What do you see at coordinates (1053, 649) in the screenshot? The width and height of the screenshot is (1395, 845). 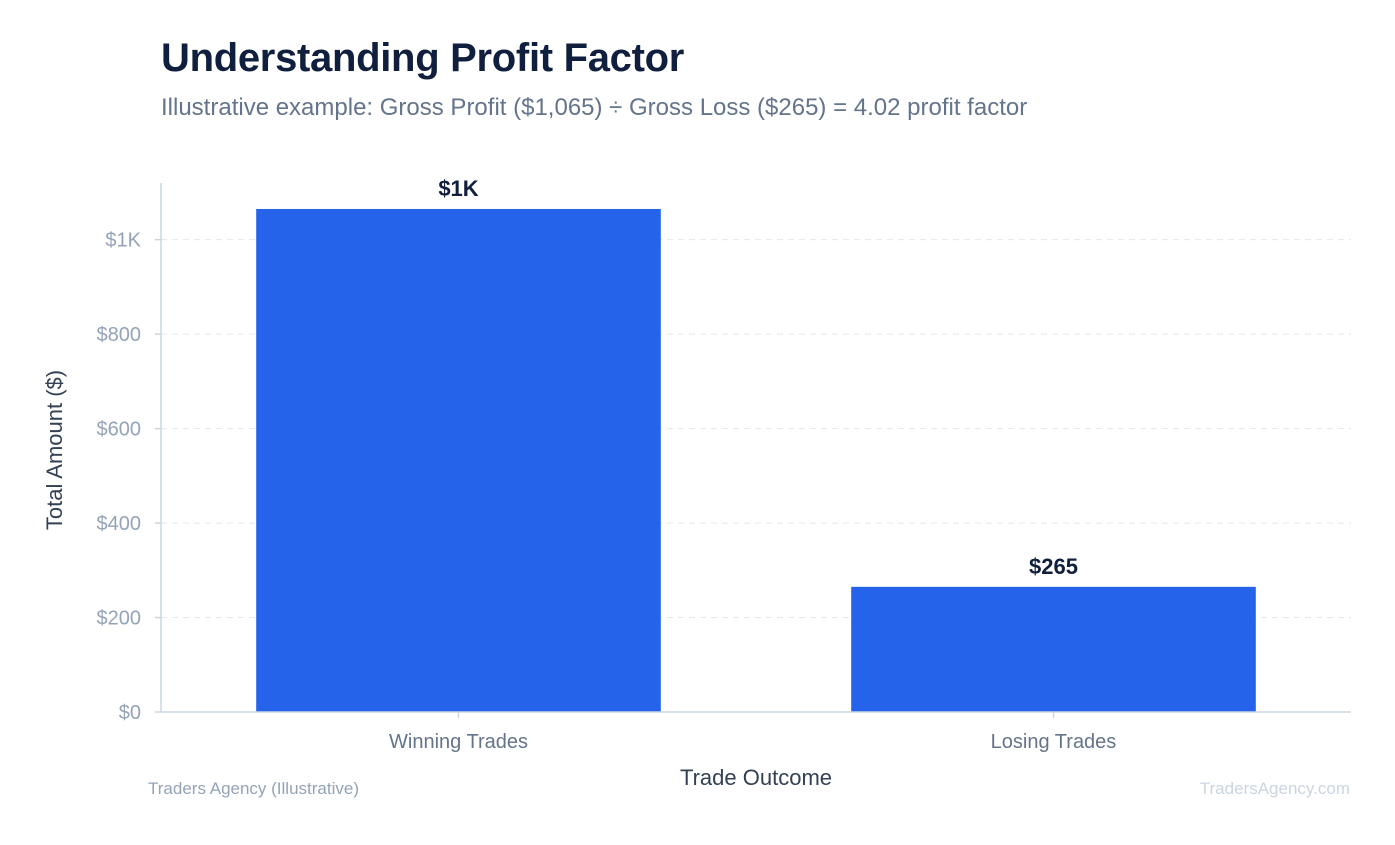 I see `bar-losing-trades` at bounding box center [1053, 649].